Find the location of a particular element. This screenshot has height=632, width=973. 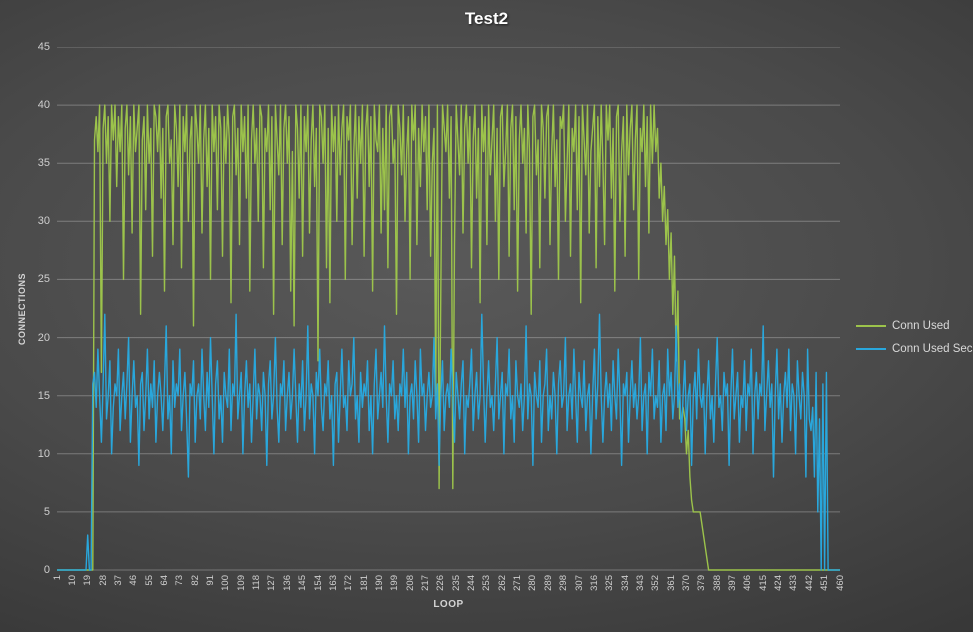

legend-item: Conn Used is located at coordinates (914, 325).